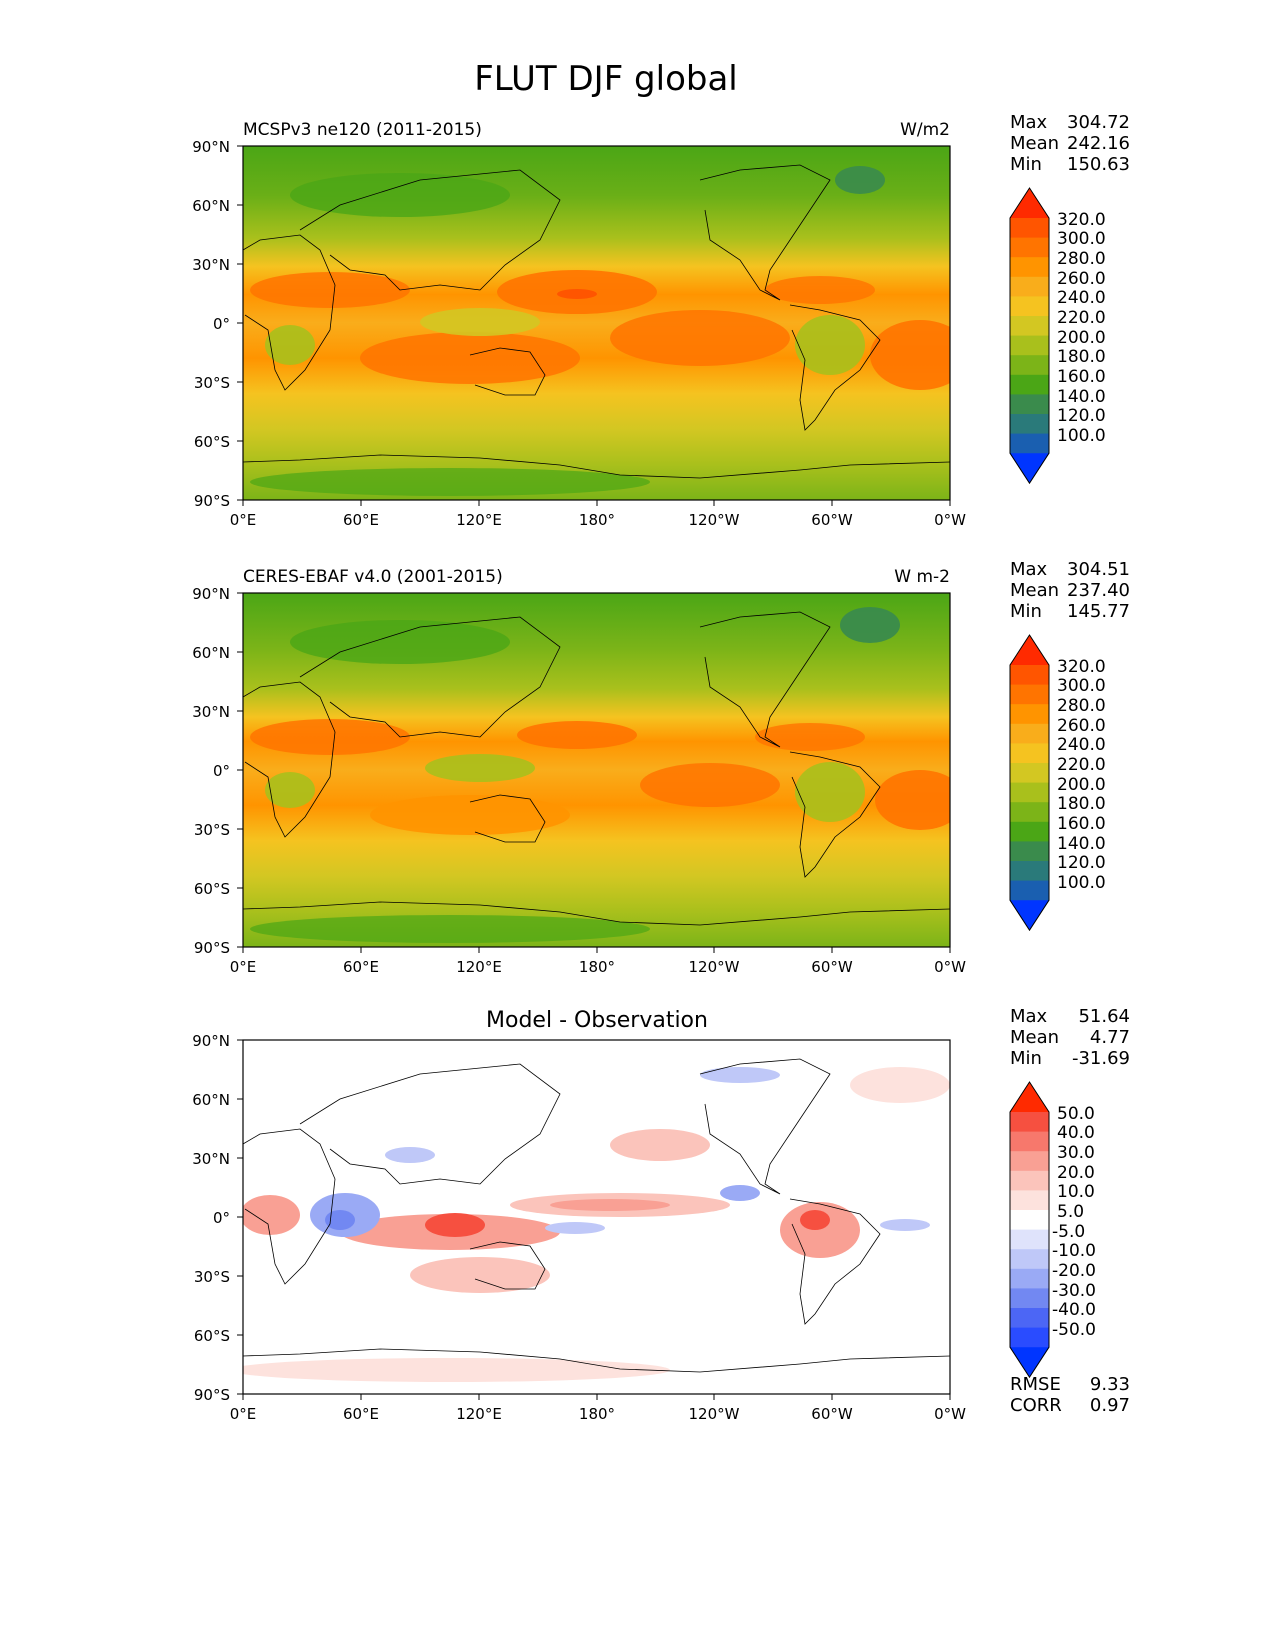  I want to click on panel-1-cbar-label-320: 320.0, so click(1081, 220).